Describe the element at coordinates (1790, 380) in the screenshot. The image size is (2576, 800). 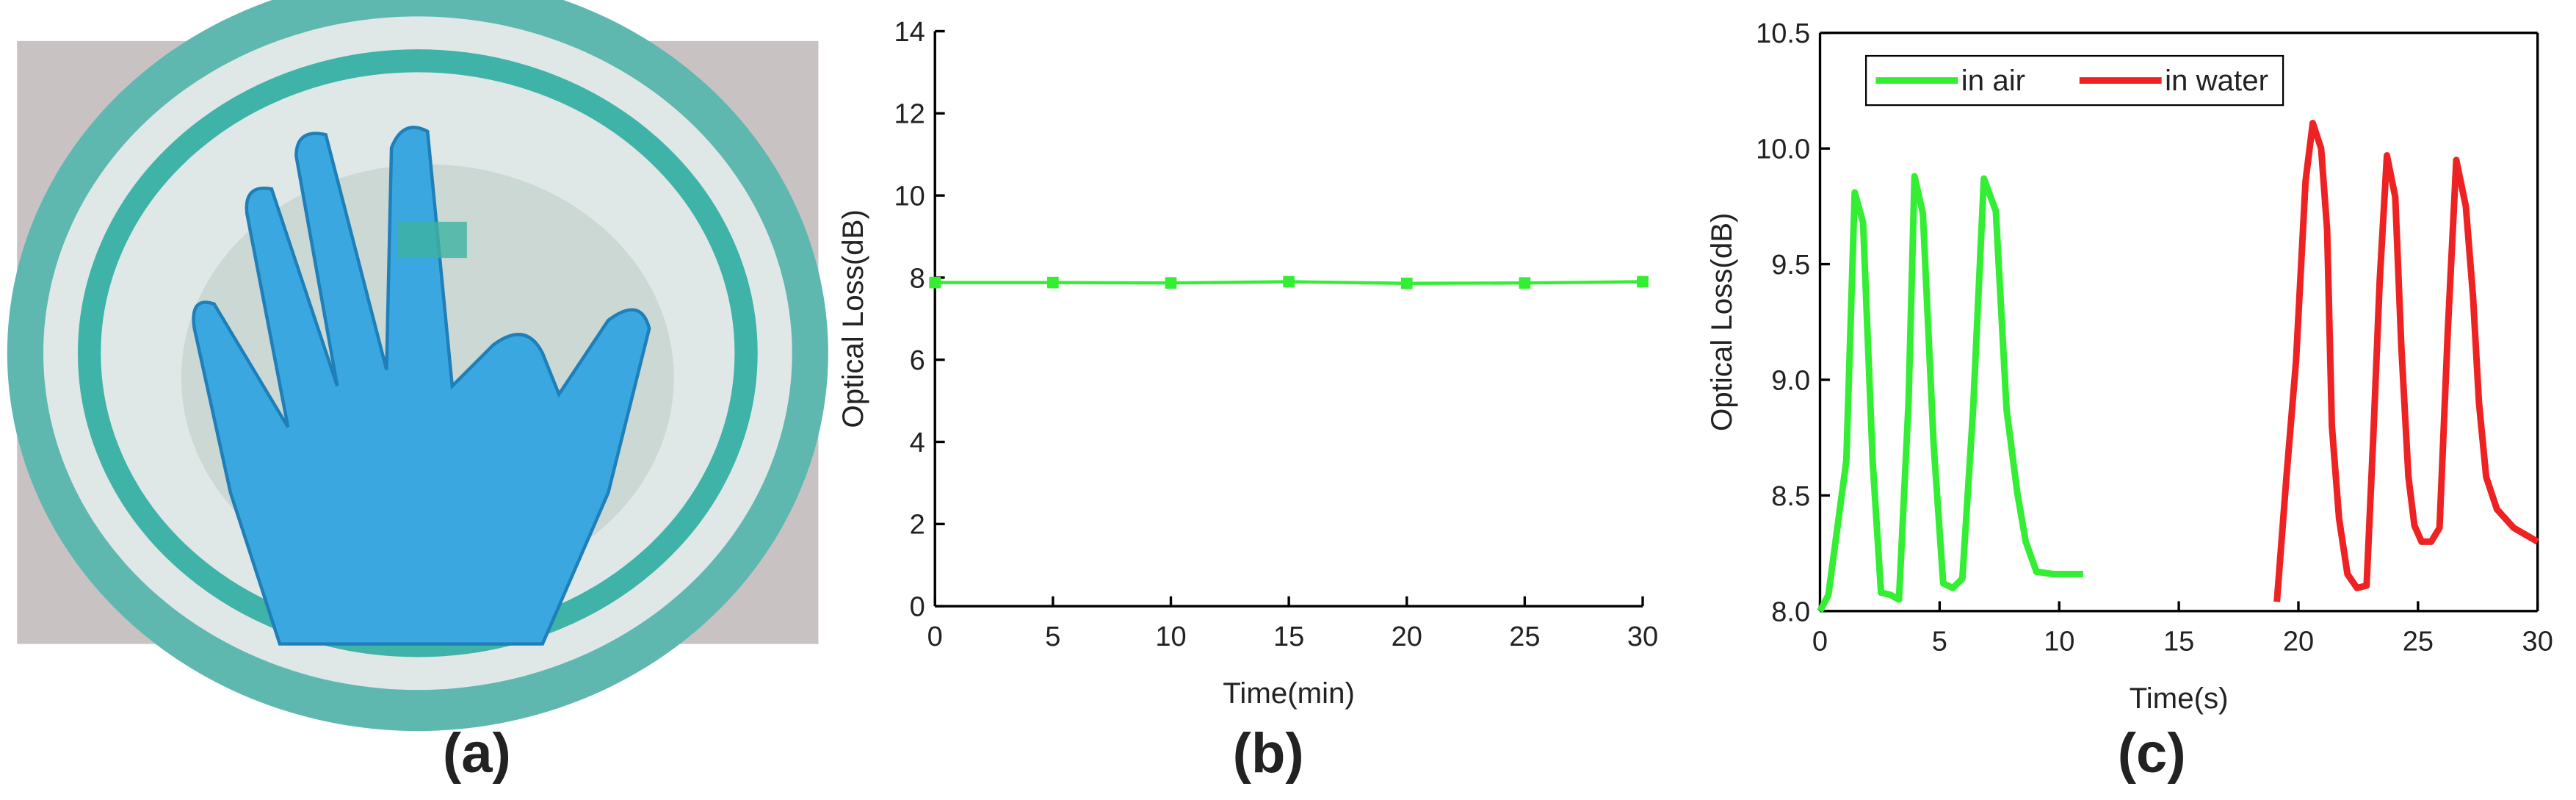
I see `y-tick-label: 9.0` at that location.